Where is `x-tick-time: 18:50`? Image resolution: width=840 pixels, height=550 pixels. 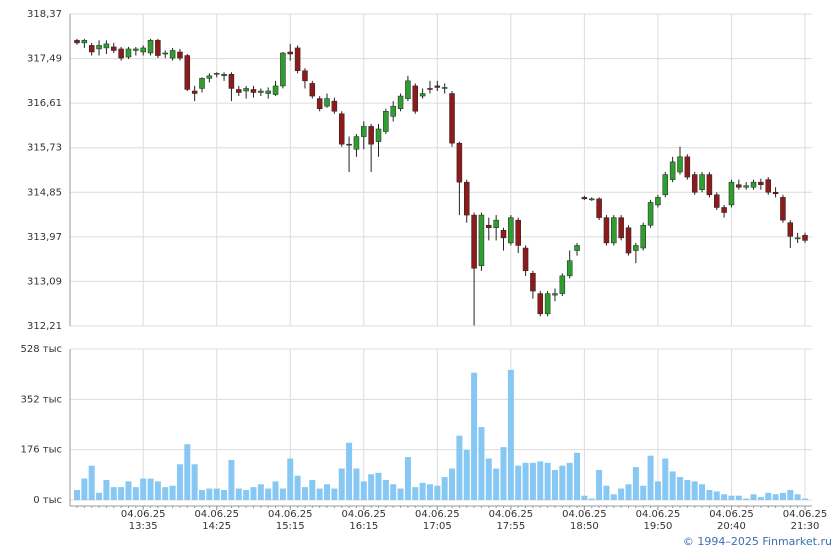 x-tick-time: 18:50 is located at coordinates (584, 526).